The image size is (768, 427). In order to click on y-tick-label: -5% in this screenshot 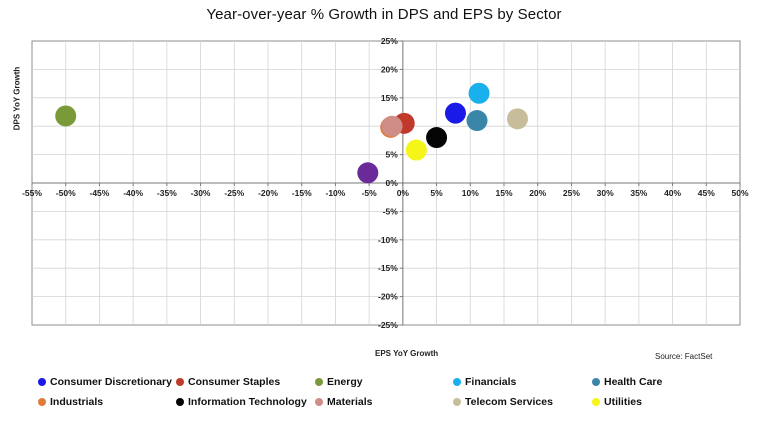, I will do `click(391, 211)`.